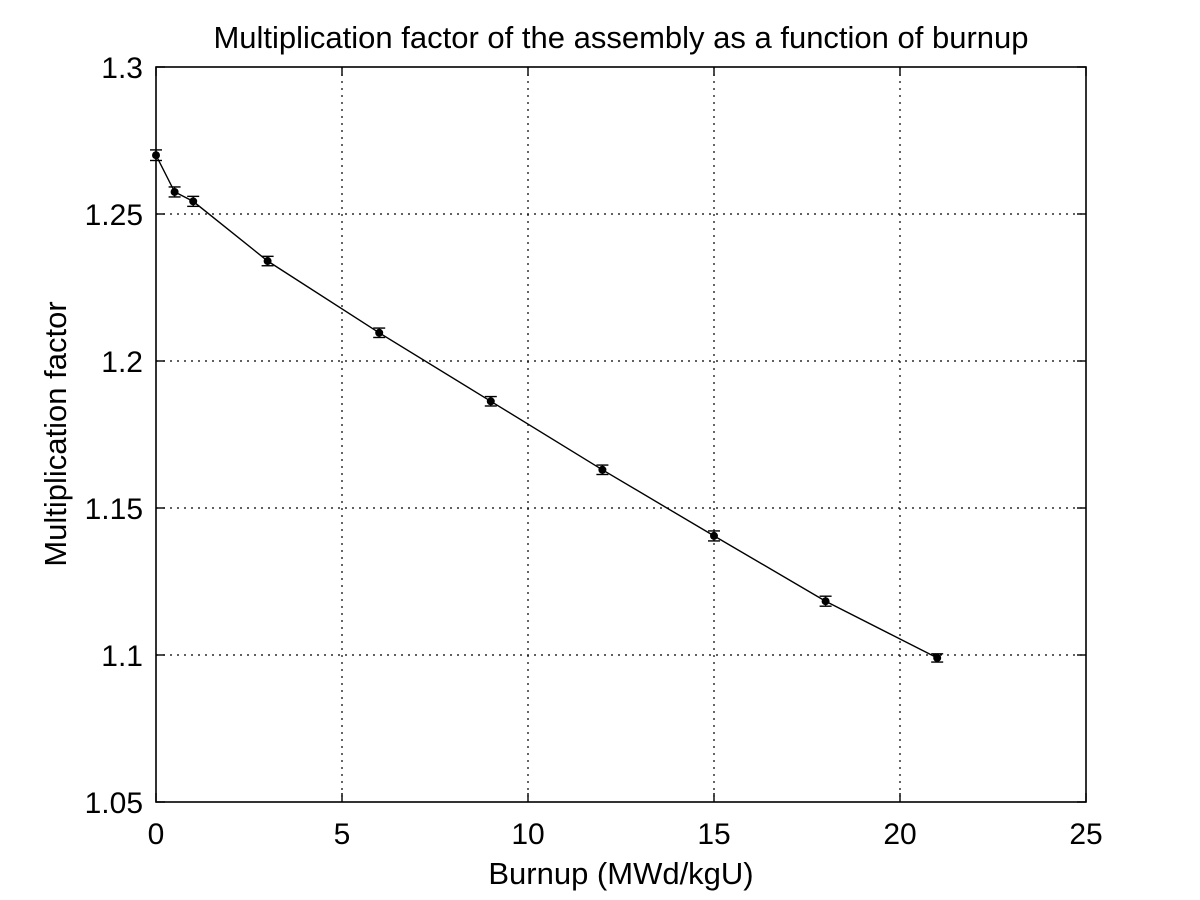 Image resolution: width=1200 pixels, height=900 pixels. Describe the element at coordinates (114, 509) in the screenshot. I see `y-tick-label: 1.15` at that location.